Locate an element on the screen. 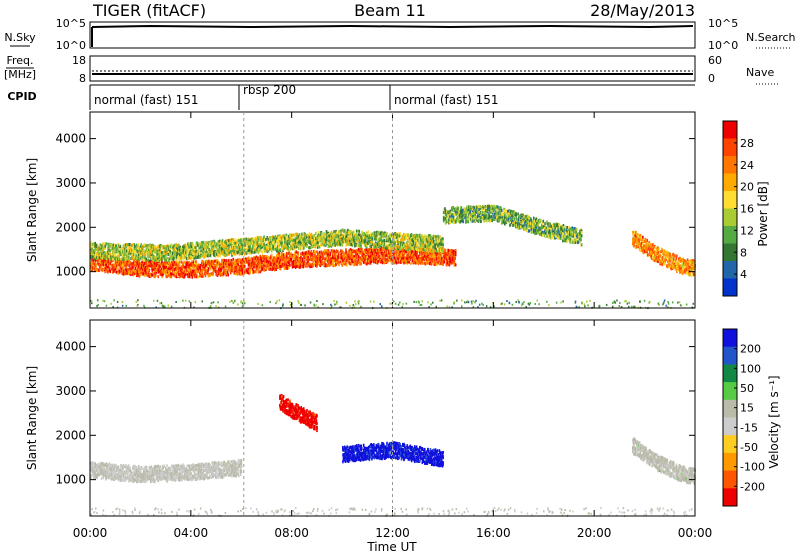 This screenshot has width=800, height=554. freq-left-tick-bottom: 8 is located at coordinates (82, 78).